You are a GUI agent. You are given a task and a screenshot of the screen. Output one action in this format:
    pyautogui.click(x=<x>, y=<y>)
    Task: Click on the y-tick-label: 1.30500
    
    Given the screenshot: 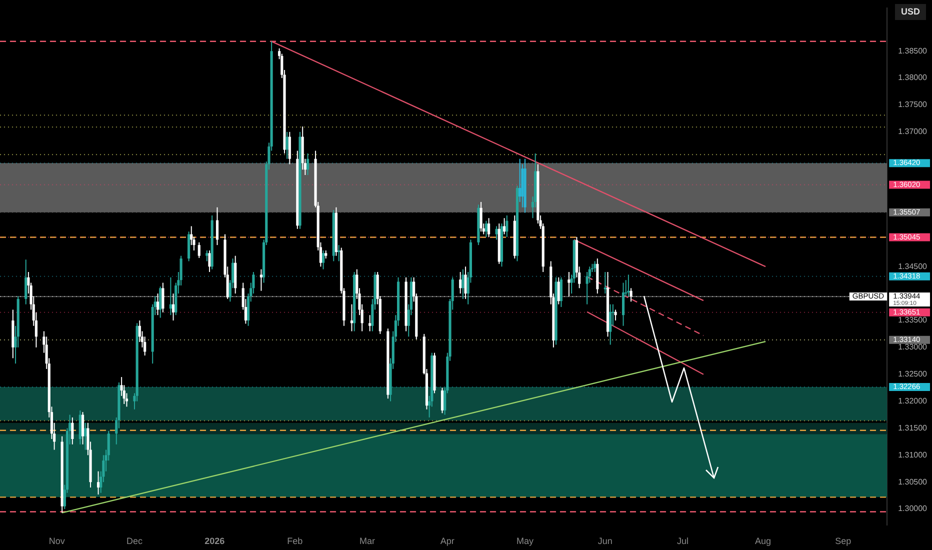 What is the action you would take?
    pyautogui.click(x=913, y=481)
    